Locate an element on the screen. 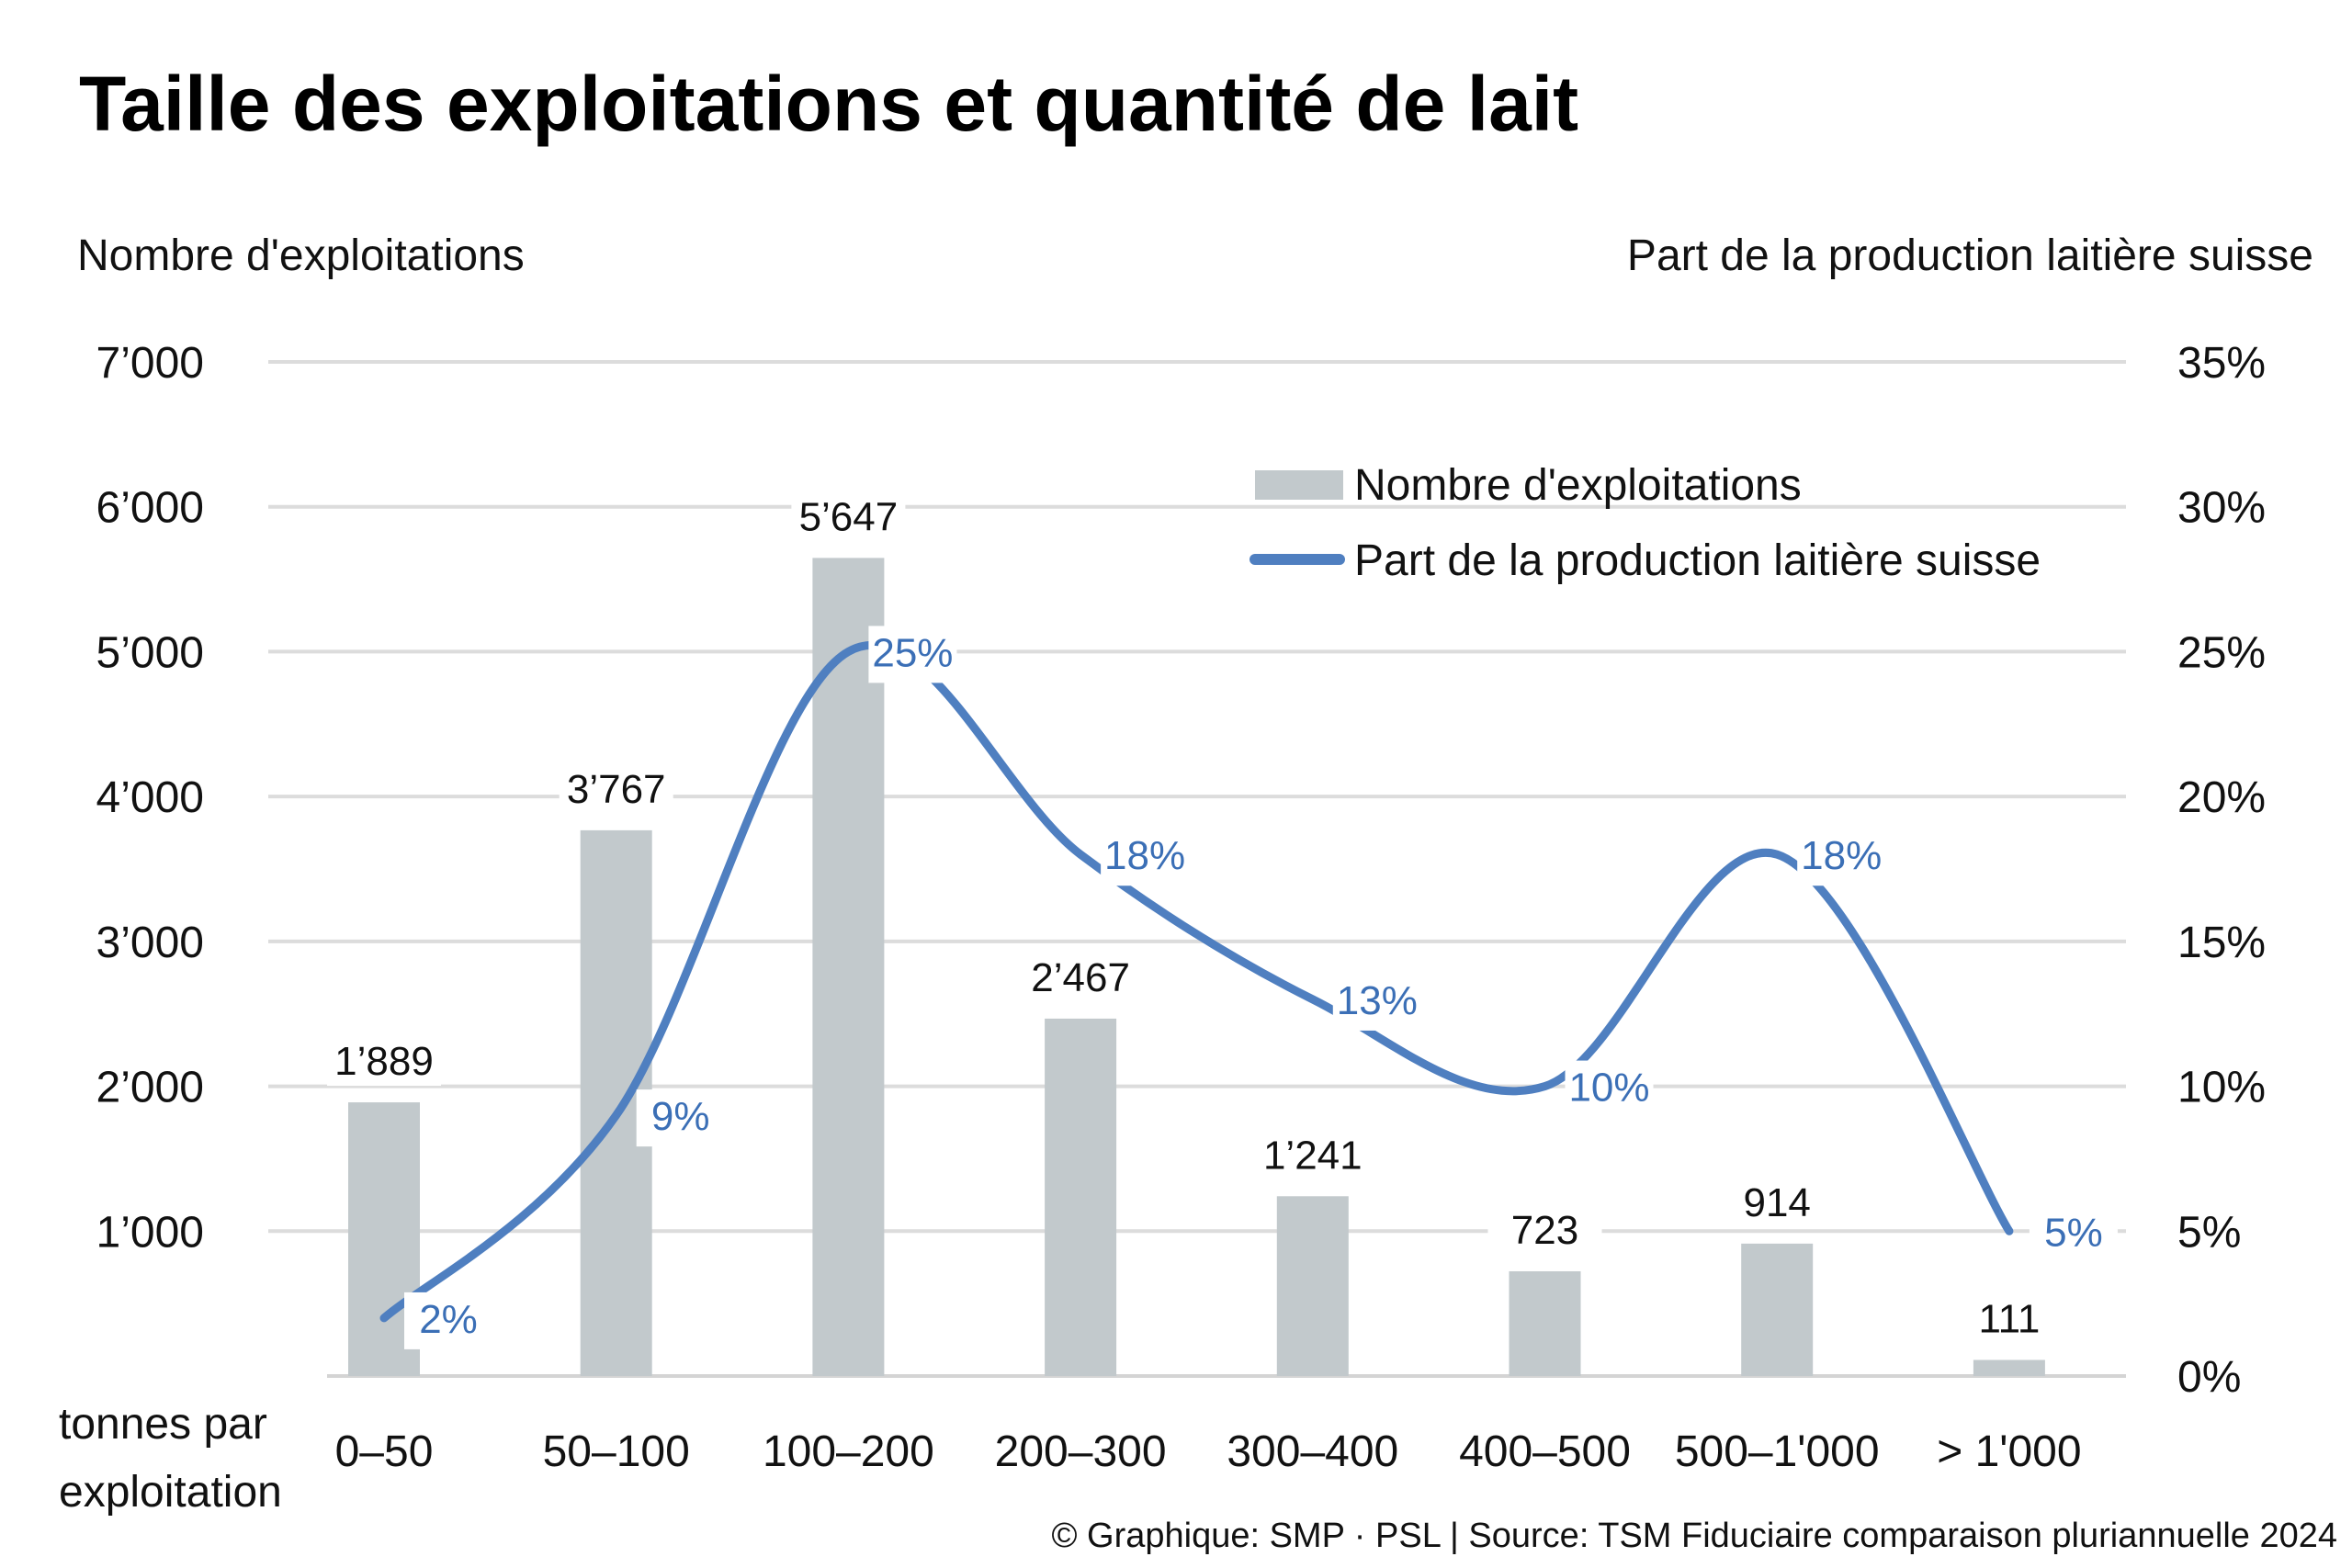  right-tick-label: 5% is located at coordinates (2209, 1232).